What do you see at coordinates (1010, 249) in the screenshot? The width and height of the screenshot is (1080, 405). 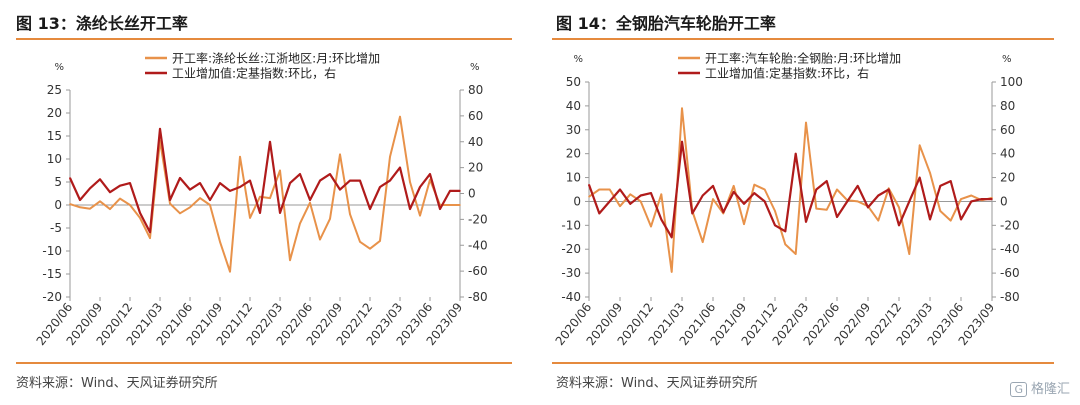 I see `right-tick-label: -40` at bounding box center [1010, 249].